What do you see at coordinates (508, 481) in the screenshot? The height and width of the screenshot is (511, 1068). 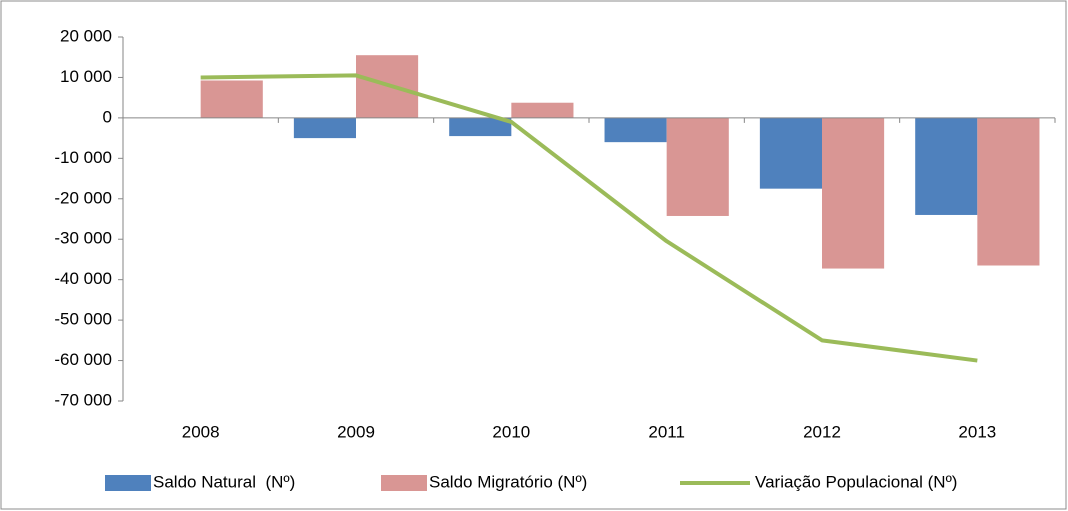 I see `legend-label: Saldo Migratório (Nº)` at bounding box center [508, 481].